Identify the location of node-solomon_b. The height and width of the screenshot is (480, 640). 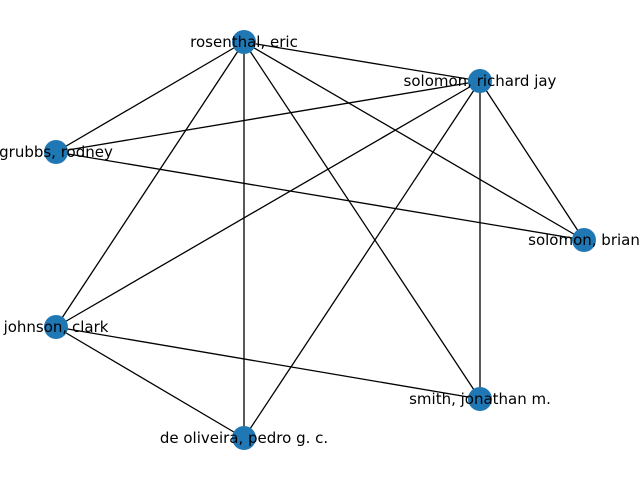
(584, 240).